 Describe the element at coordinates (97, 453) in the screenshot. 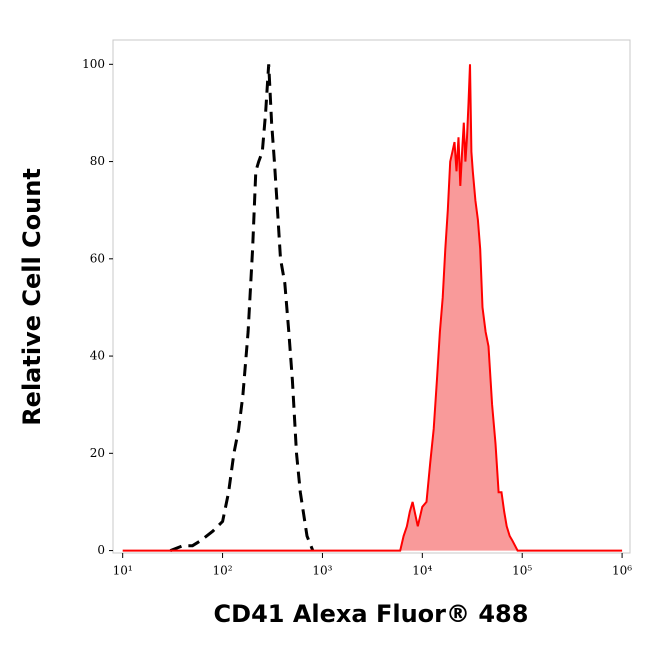

I see `y-tick-label: 20` at that location.